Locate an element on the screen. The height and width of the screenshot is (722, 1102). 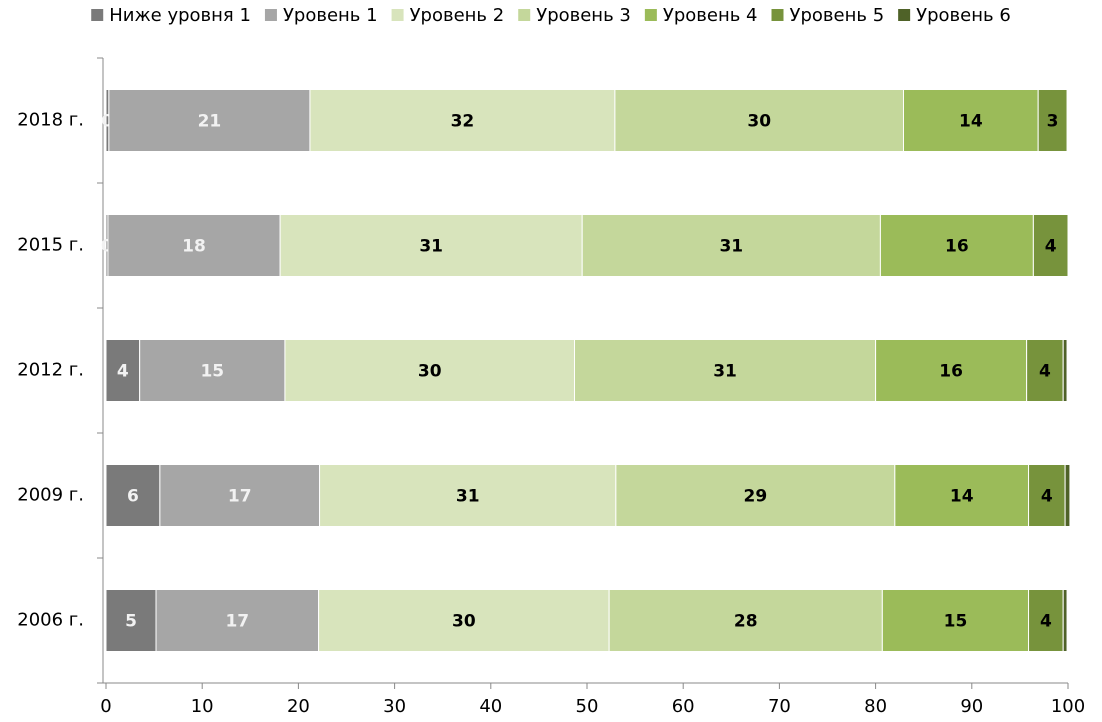
data-label: 28 is located at coordinates (746, 622).